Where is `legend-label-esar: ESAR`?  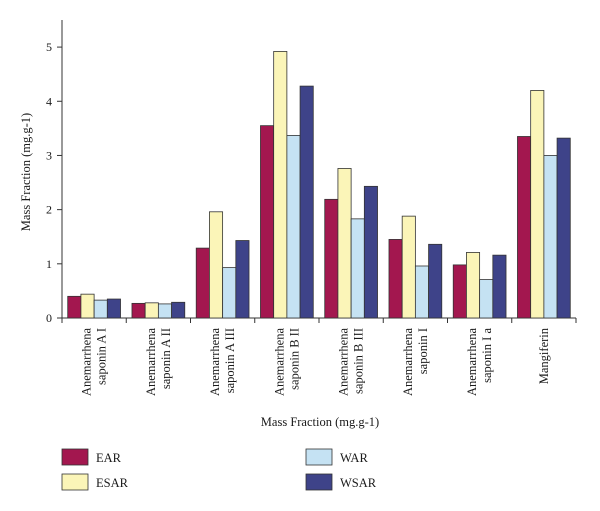 legend-label-esar: ESAR is located at coordinates (112, 483).